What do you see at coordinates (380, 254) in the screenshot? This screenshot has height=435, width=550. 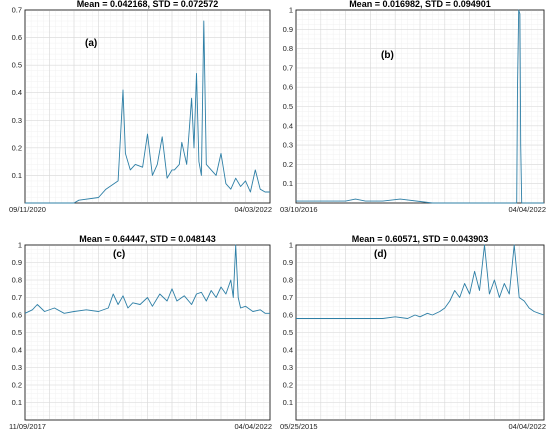 I see `panel-label: (d)` at bounding box center [380, 254].